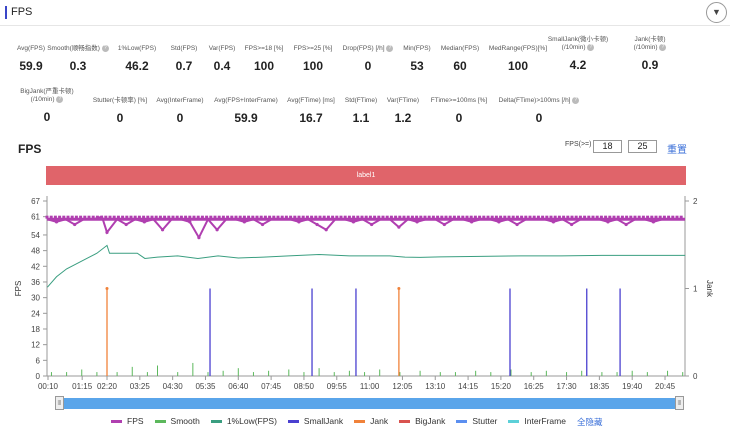  I want to click on metric-smalljank: SmallJank(微小卡顿) (/10min) ? 4.2, so click(578, 54).